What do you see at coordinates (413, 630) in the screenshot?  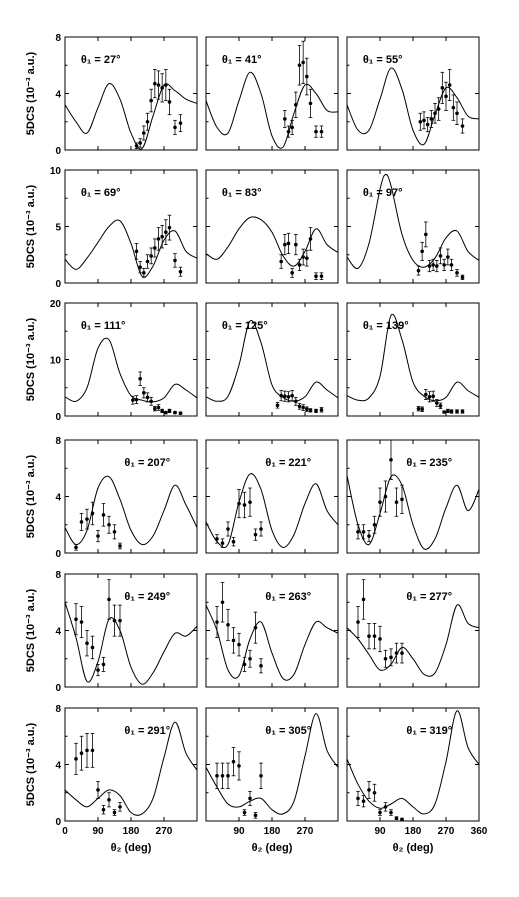 I see `panel-15: θ₁ = 277°` at bounding box center [413, 630].